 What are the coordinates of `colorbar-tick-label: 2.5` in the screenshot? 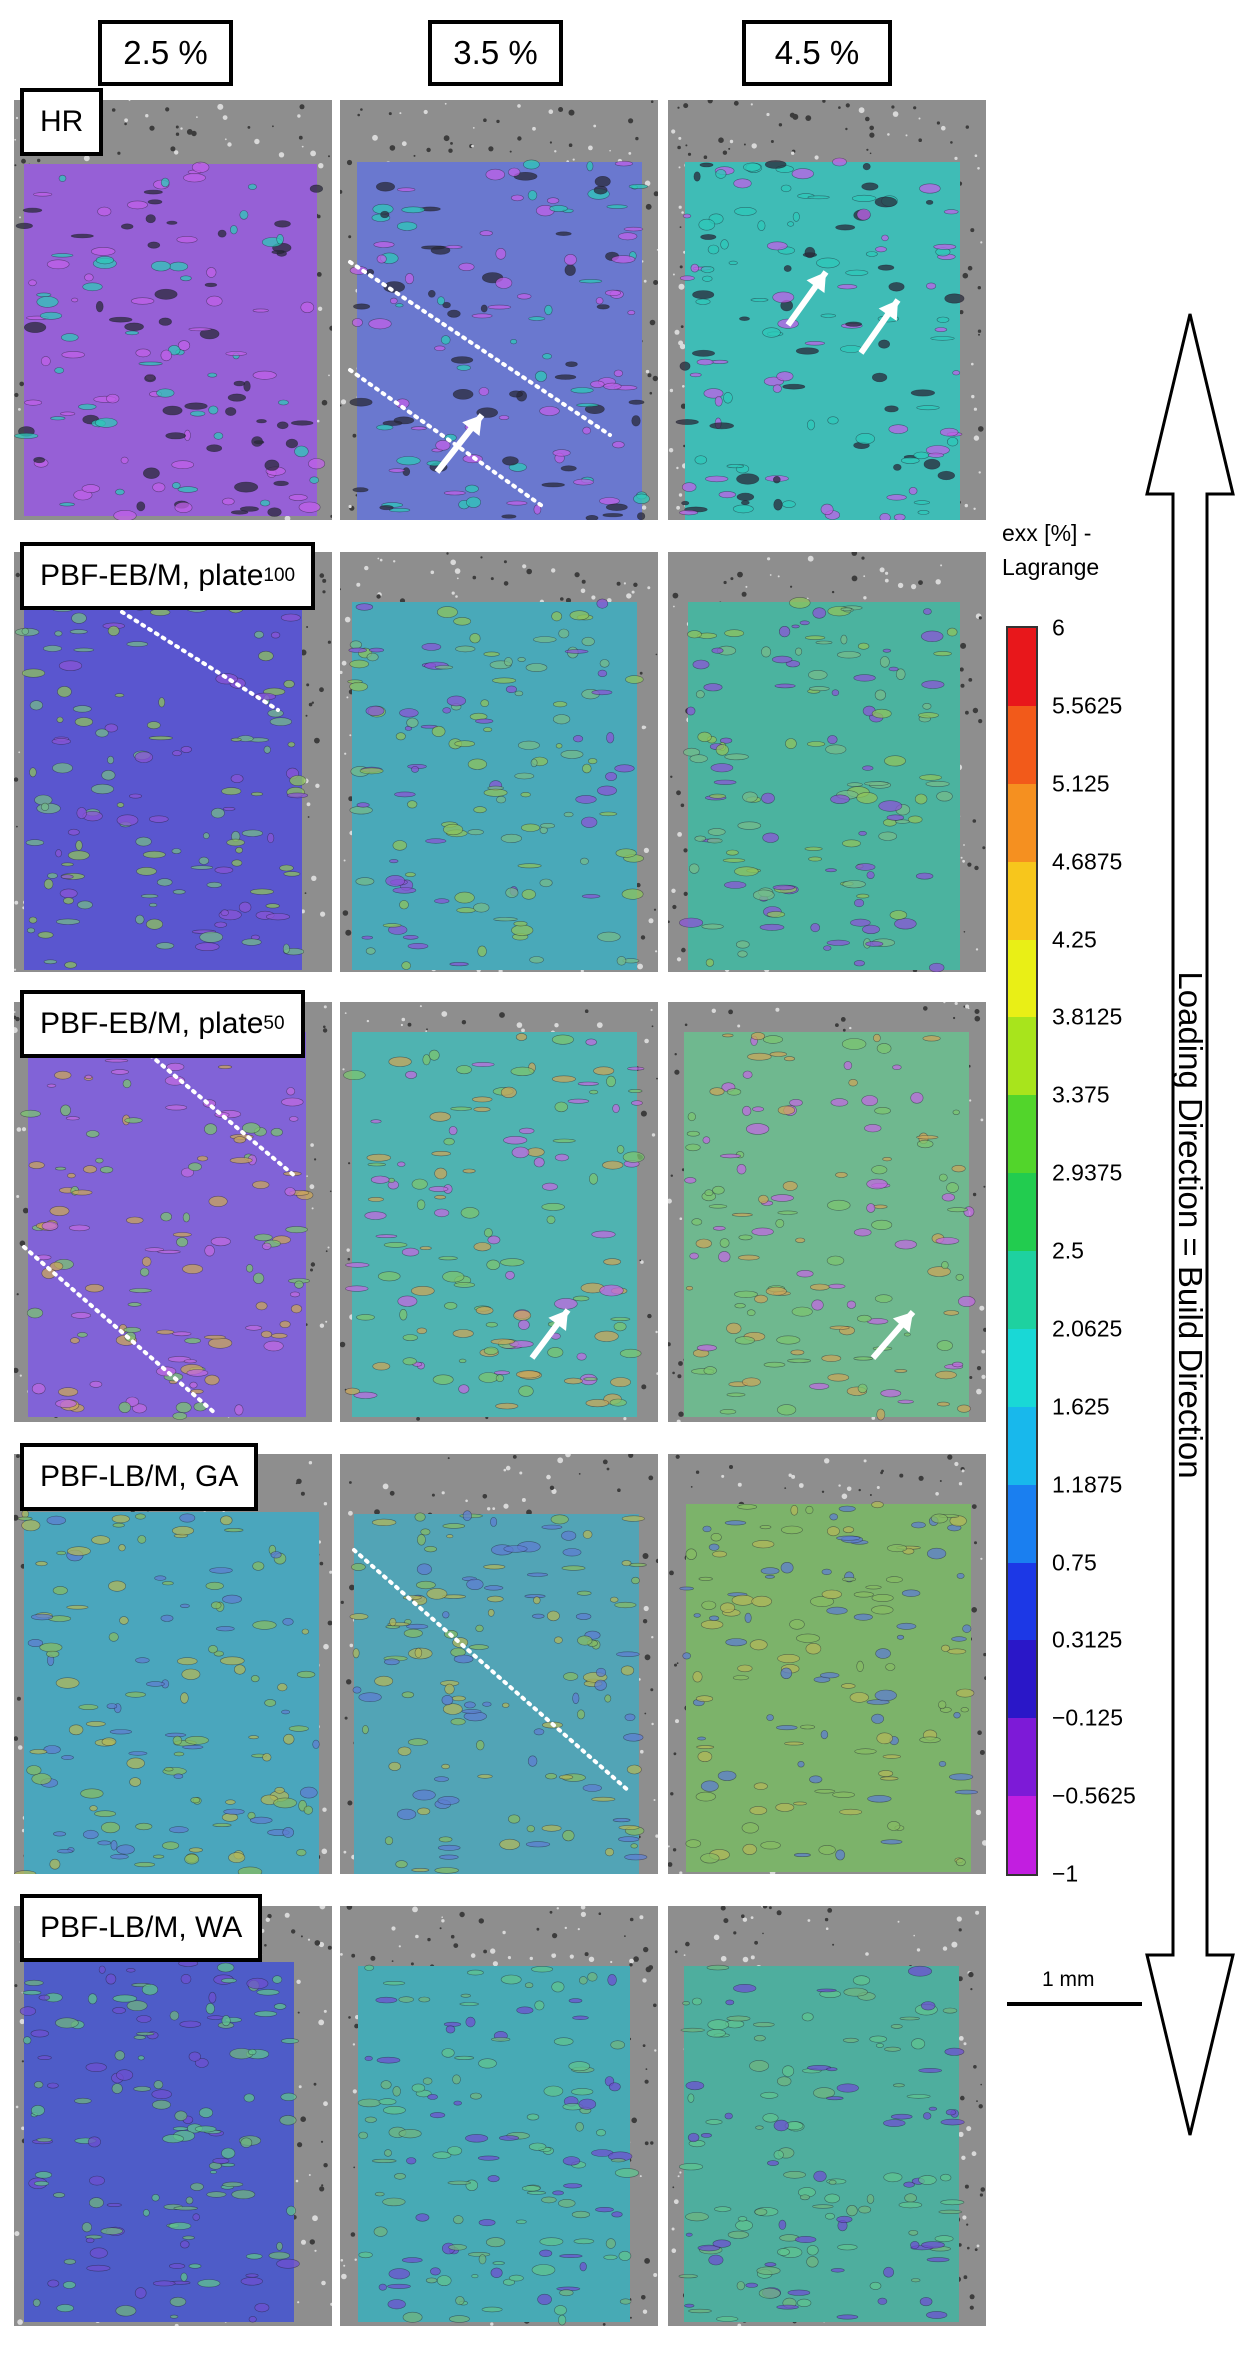 It's located at (1068, 1250).